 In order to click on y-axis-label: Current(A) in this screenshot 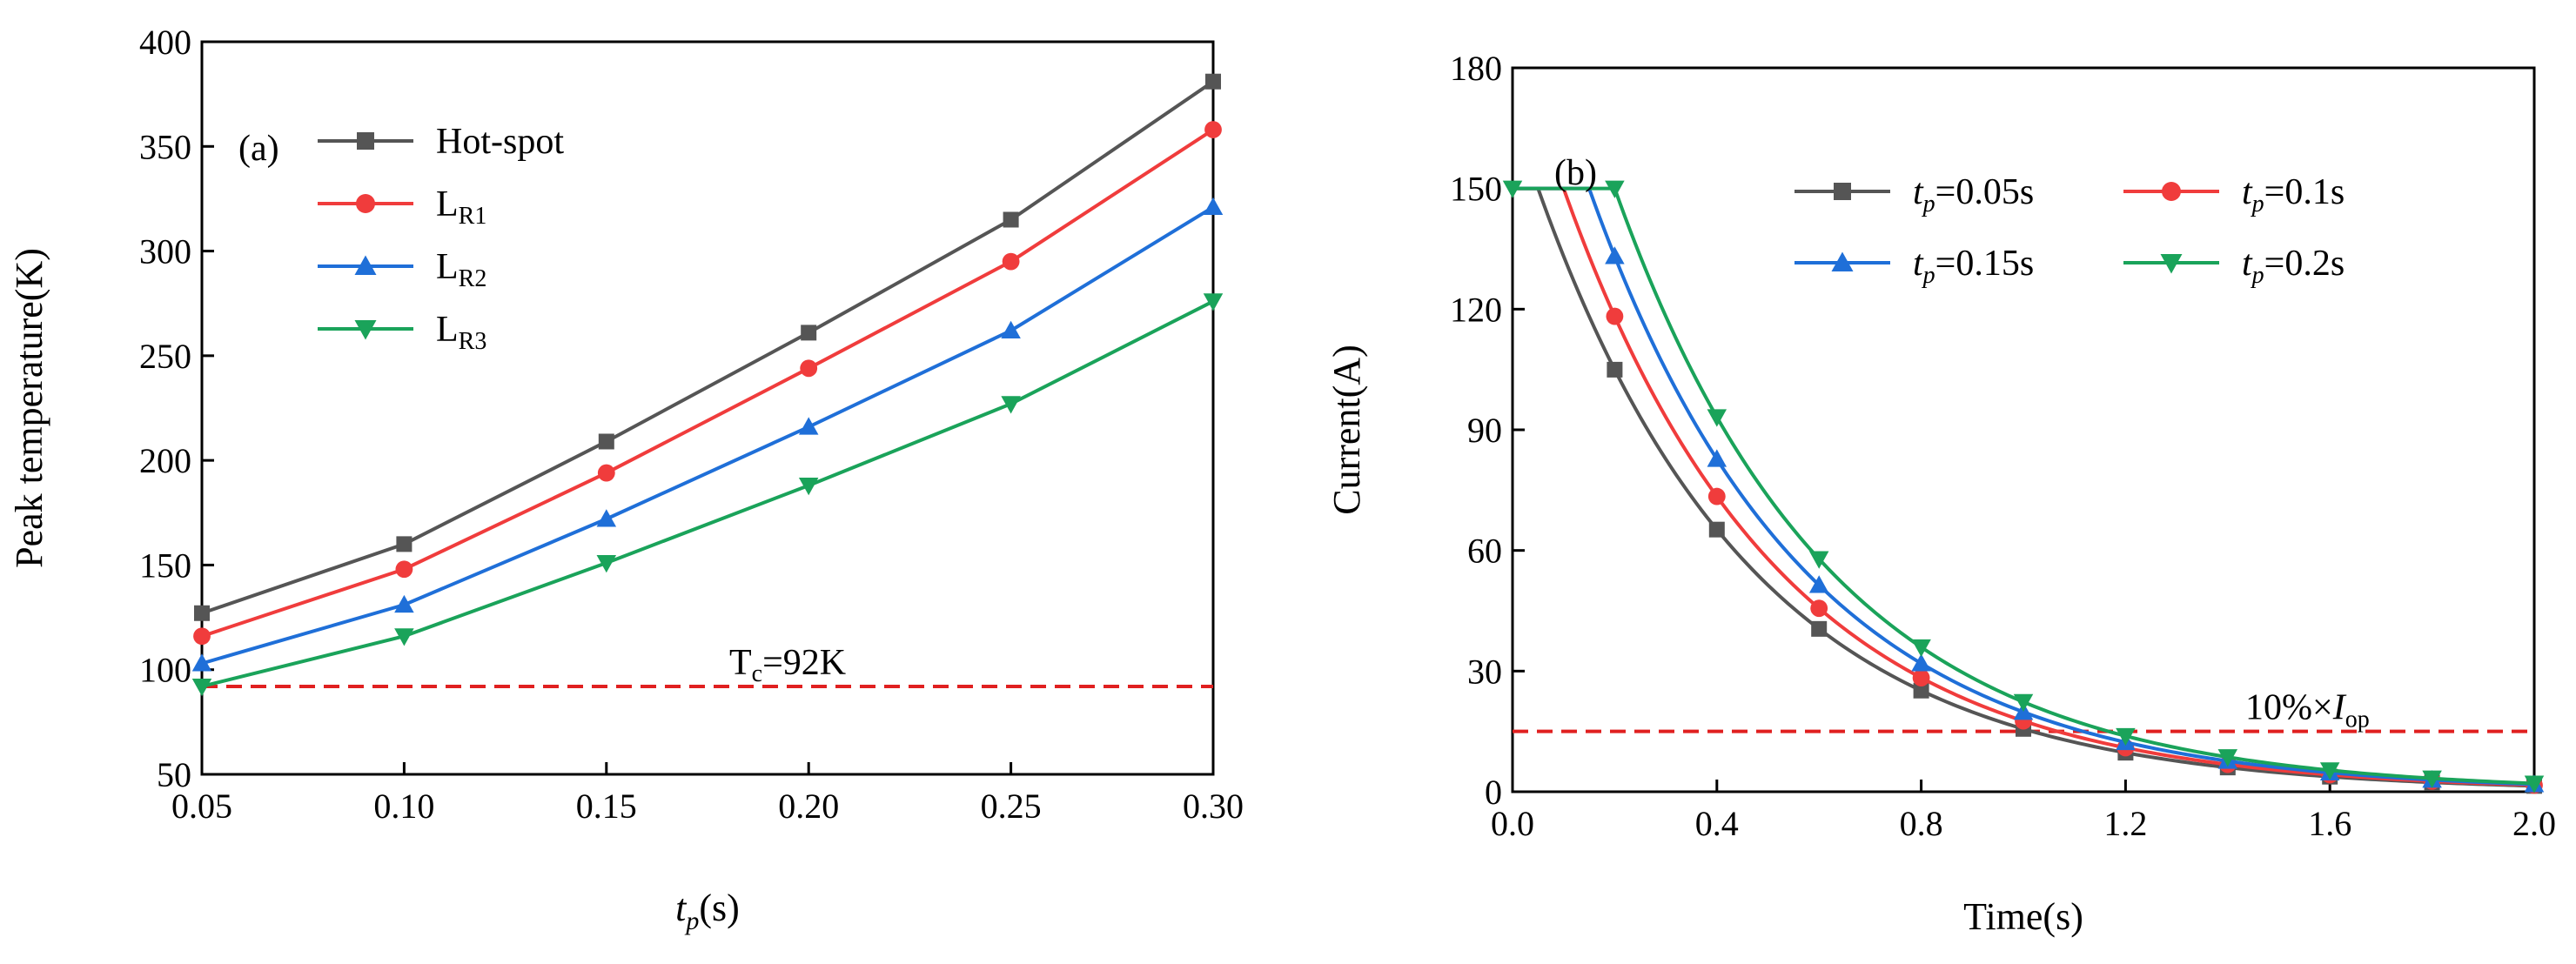, I will do `click(1346, 430)`.